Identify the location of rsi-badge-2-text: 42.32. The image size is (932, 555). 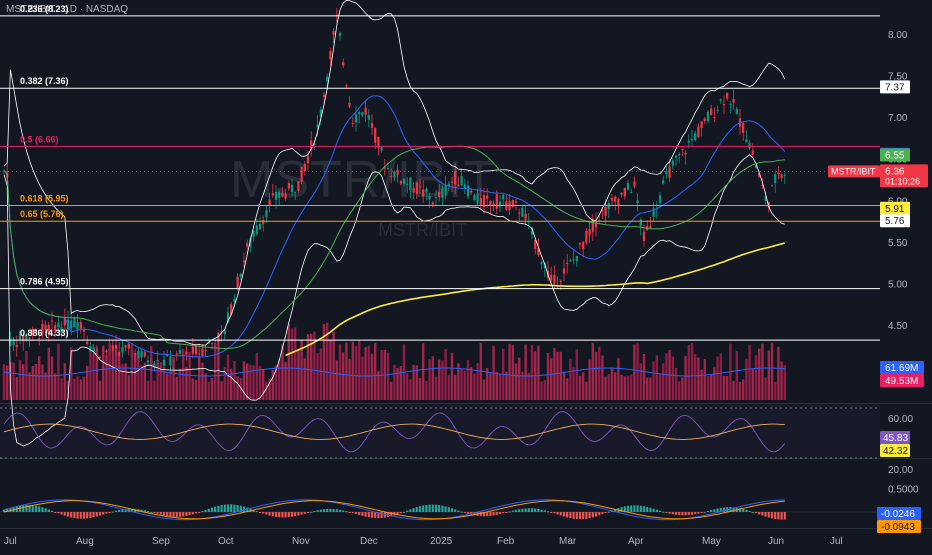
(895, 451).